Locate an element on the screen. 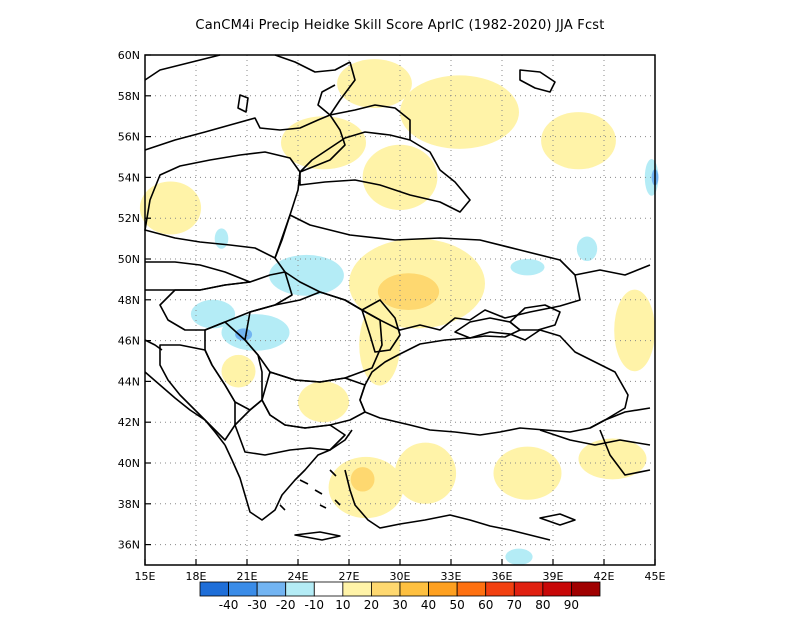 The width and height of the screenshot is (800, 618). longitude-ticks: 15E 18E 21E 24E 27E 30E 33E 36E 39E 42E 45E is located at coordinates (400, 571).